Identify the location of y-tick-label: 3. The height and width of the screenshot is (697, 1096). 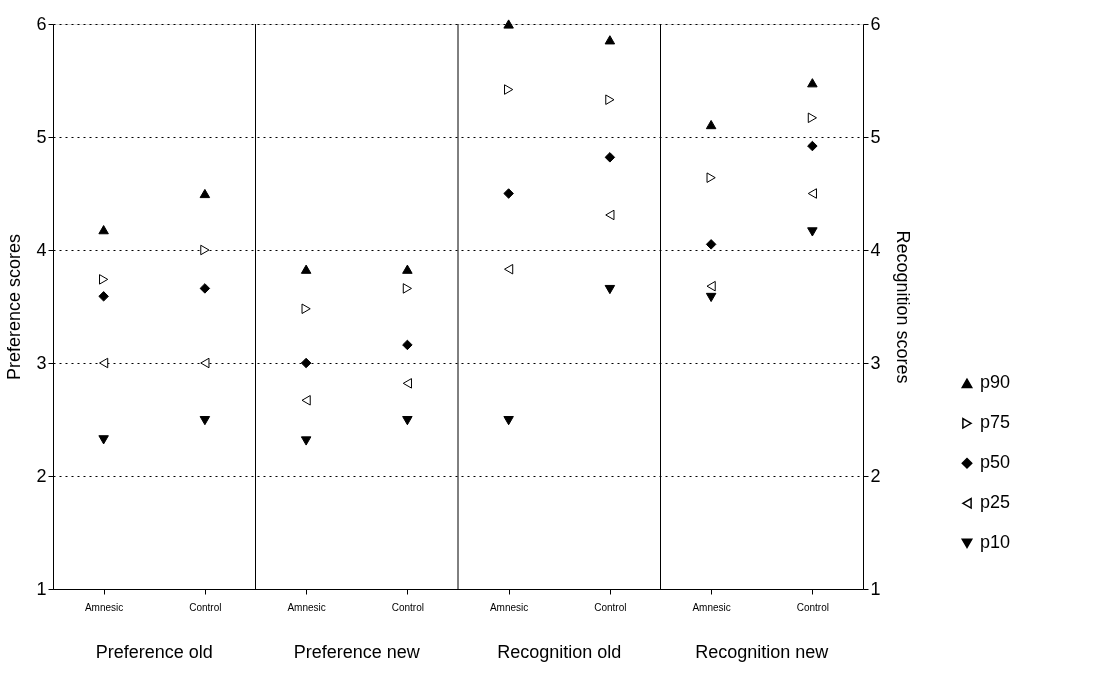
(41, 362).